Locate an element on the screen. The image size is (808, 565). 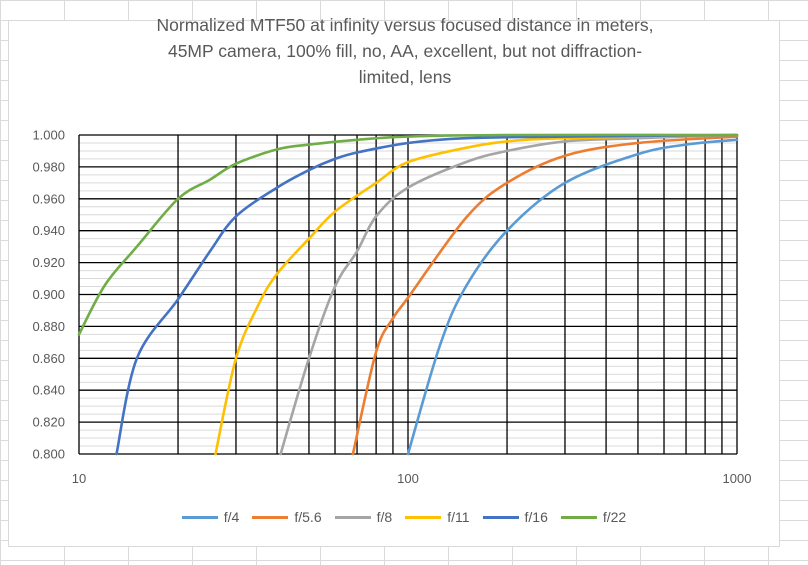
legend-label: f/8 is located at coordinates (384, 517).